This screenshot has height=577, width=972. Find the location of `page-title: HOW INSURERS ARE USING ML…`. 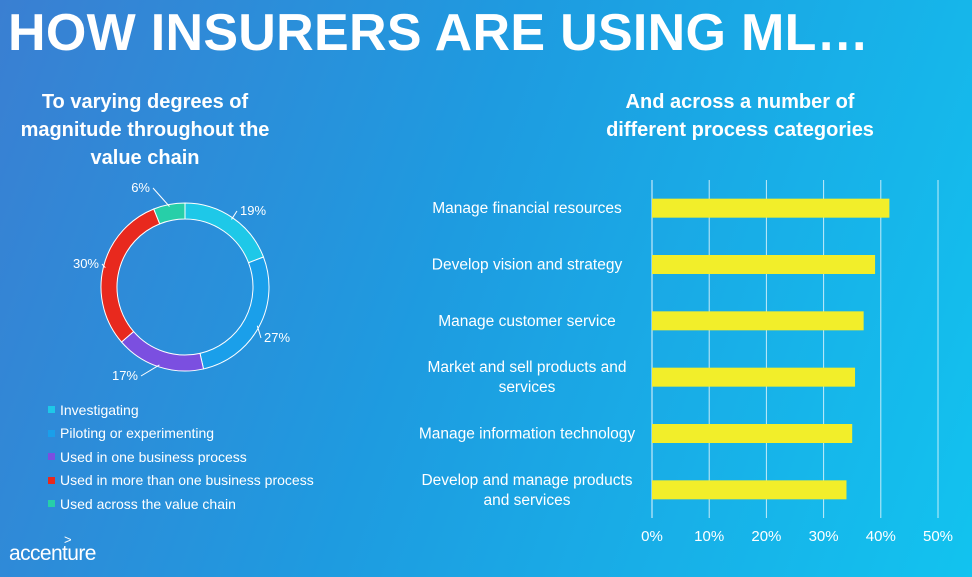

page-title: HOW INSURERS ARE USING ML… is located at coordinates (439, 33).